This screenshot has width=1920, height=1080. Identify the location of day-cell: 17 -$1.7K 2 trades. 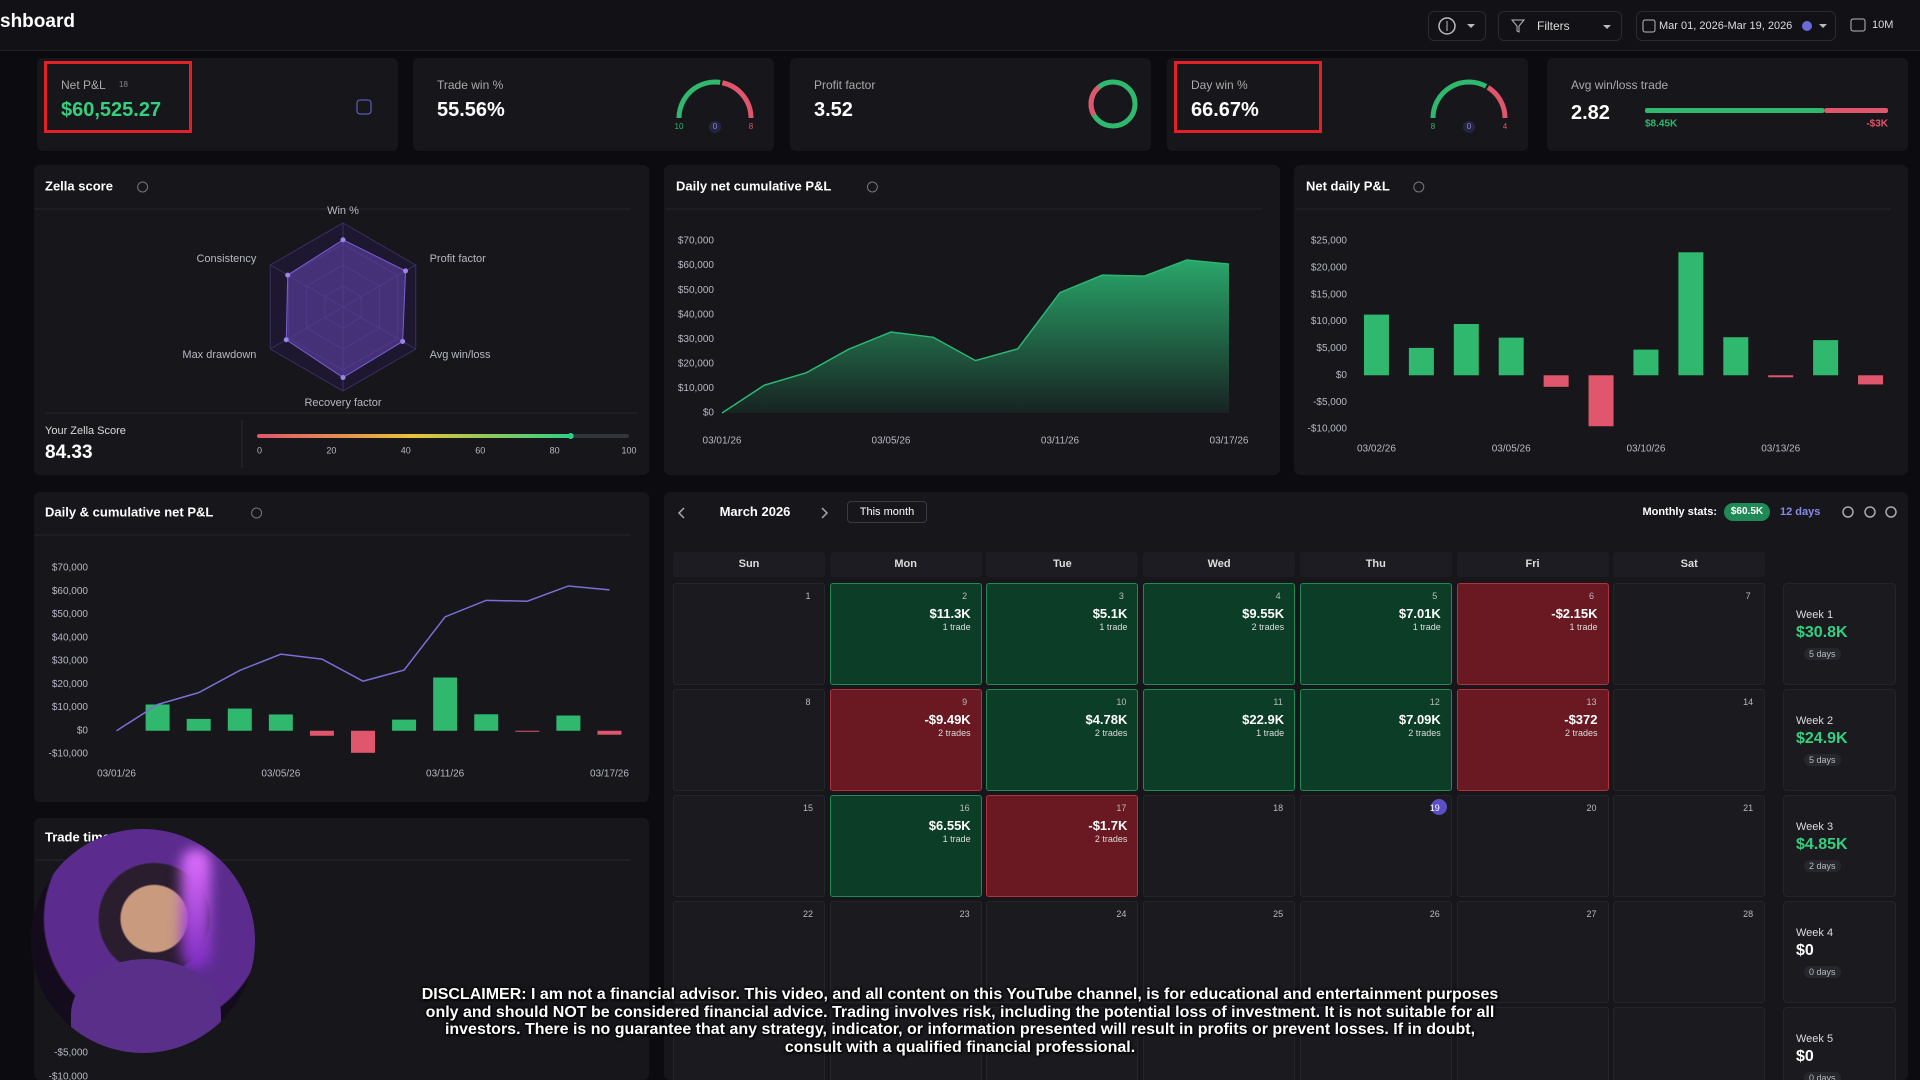
(1062, 846).